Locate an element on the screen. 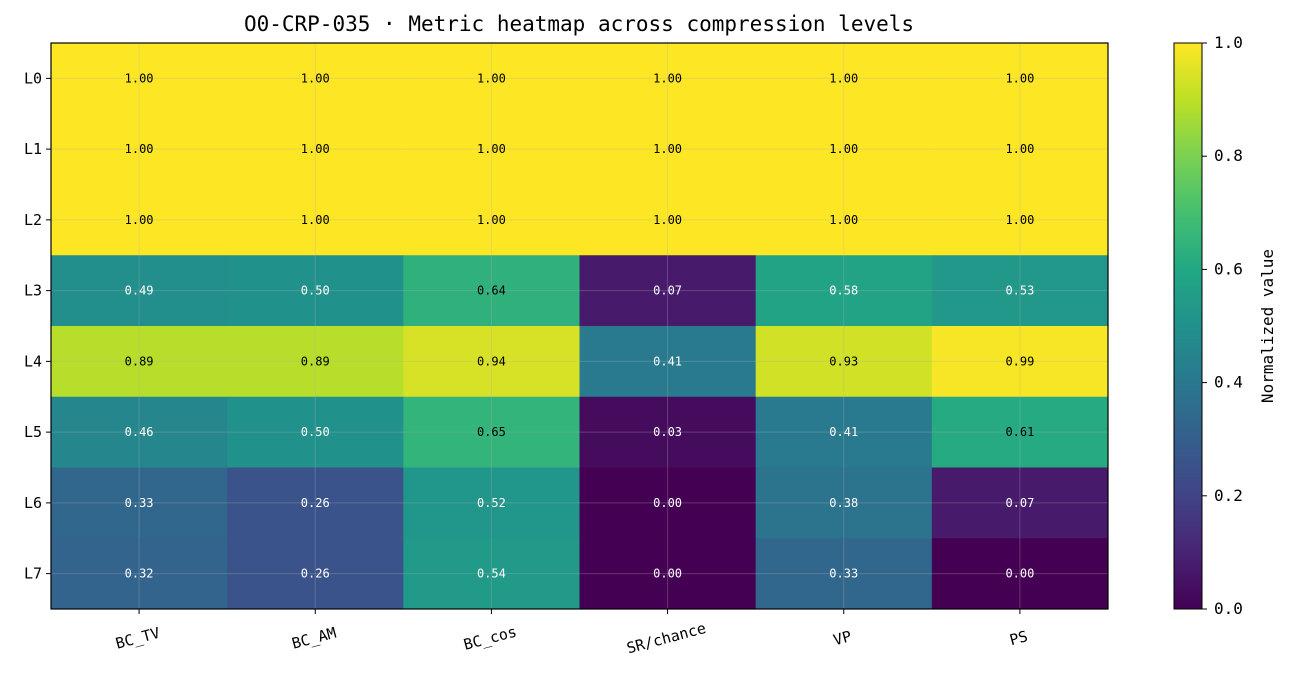 The height and width of the screenshot is (683, 1291). y-tick-label: L2 is located at coordinates (33, 220).